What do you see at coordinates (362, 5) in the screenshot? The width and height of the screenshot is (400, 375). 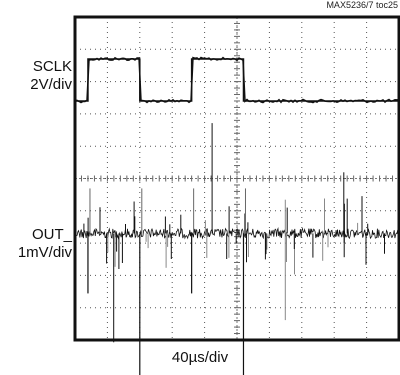 I see `figure-id: MAX5236/7 toc25` at bounding box center [362, 5].